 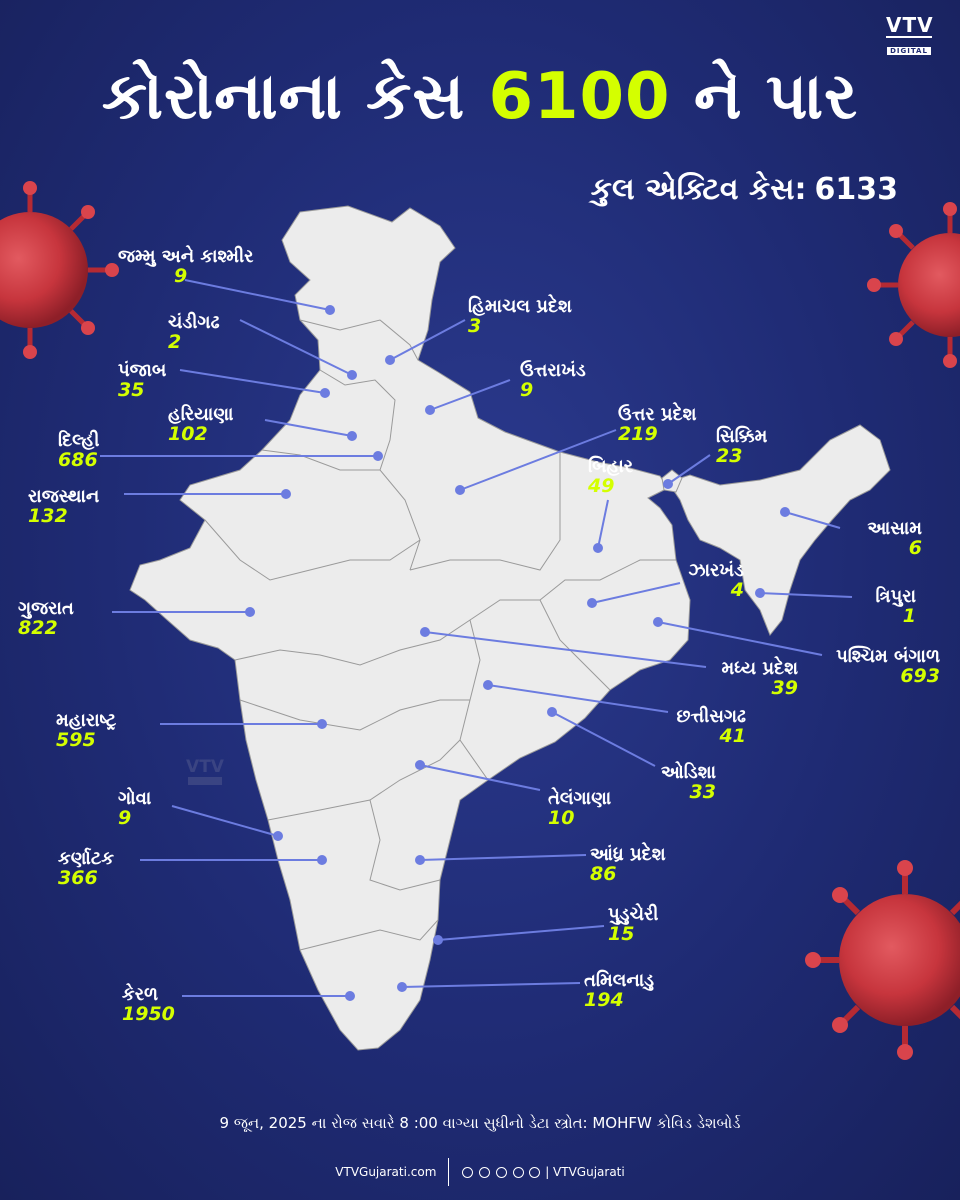 What do you see at coordinates (764, 97) in the screenshot?
I see `headline-part2: ને પાર` at bounding box center [764, 97].